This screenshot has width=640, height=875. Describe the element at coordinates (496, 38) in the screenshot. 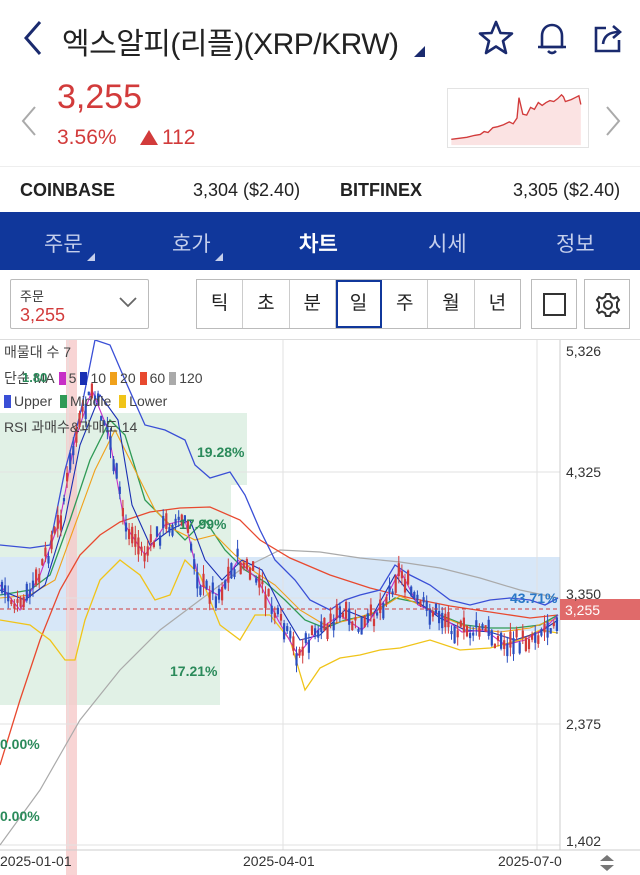

I see `star-icon` at that location.